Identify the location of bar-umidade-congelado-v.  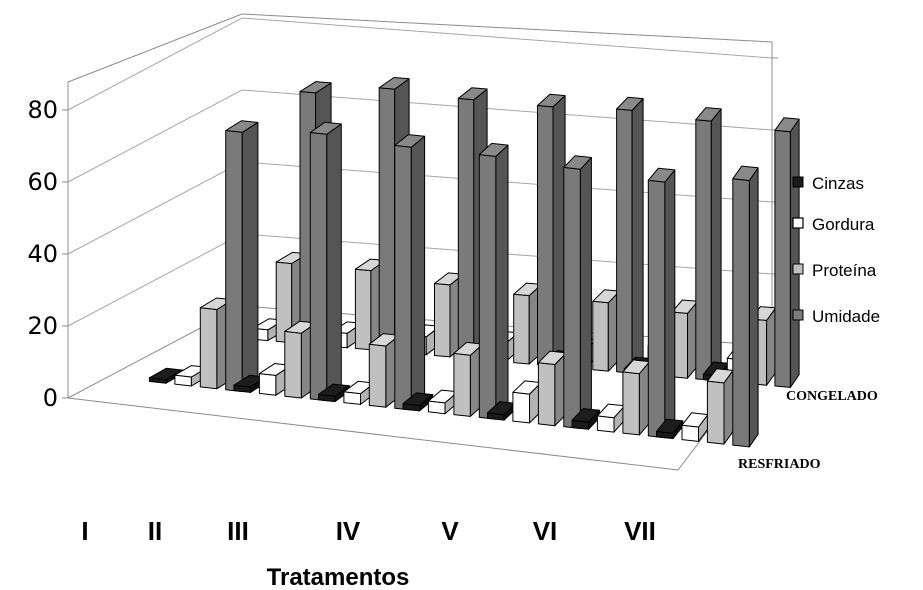
(630, 235).